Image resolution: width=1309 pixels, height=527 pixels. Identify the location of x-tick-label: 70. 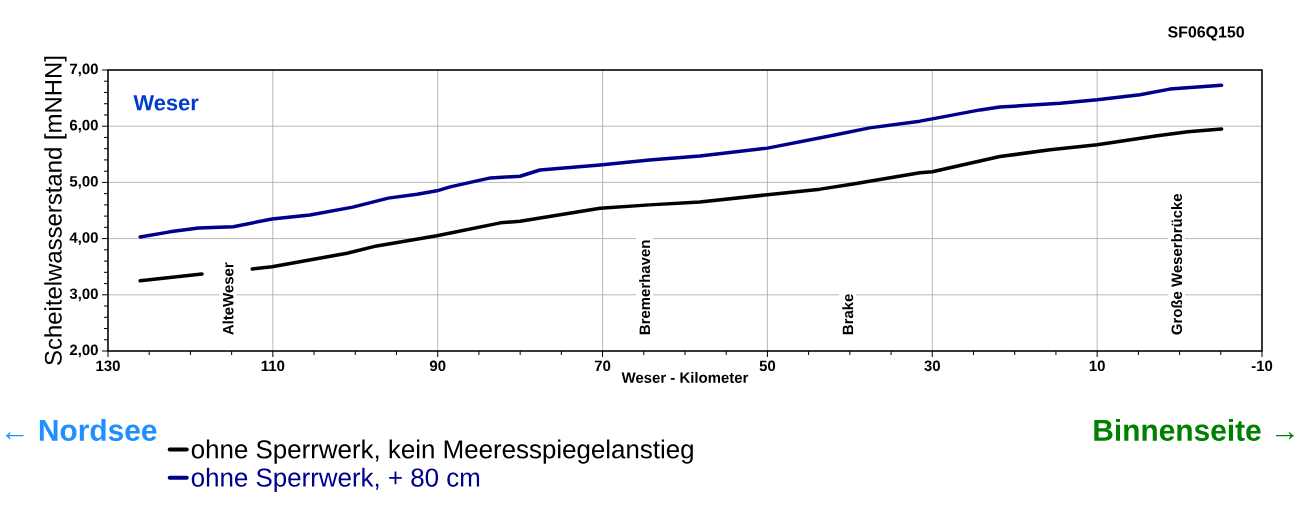
(602, 366).